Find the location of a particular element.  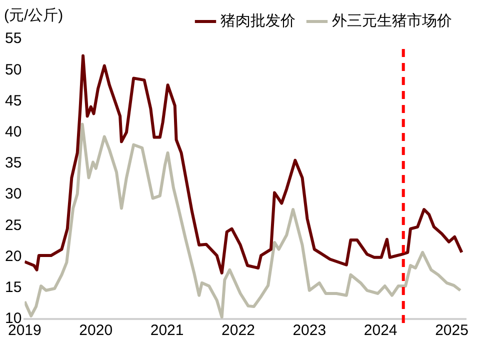

y-tick-label: 45 is located at coordinates (13, 101).